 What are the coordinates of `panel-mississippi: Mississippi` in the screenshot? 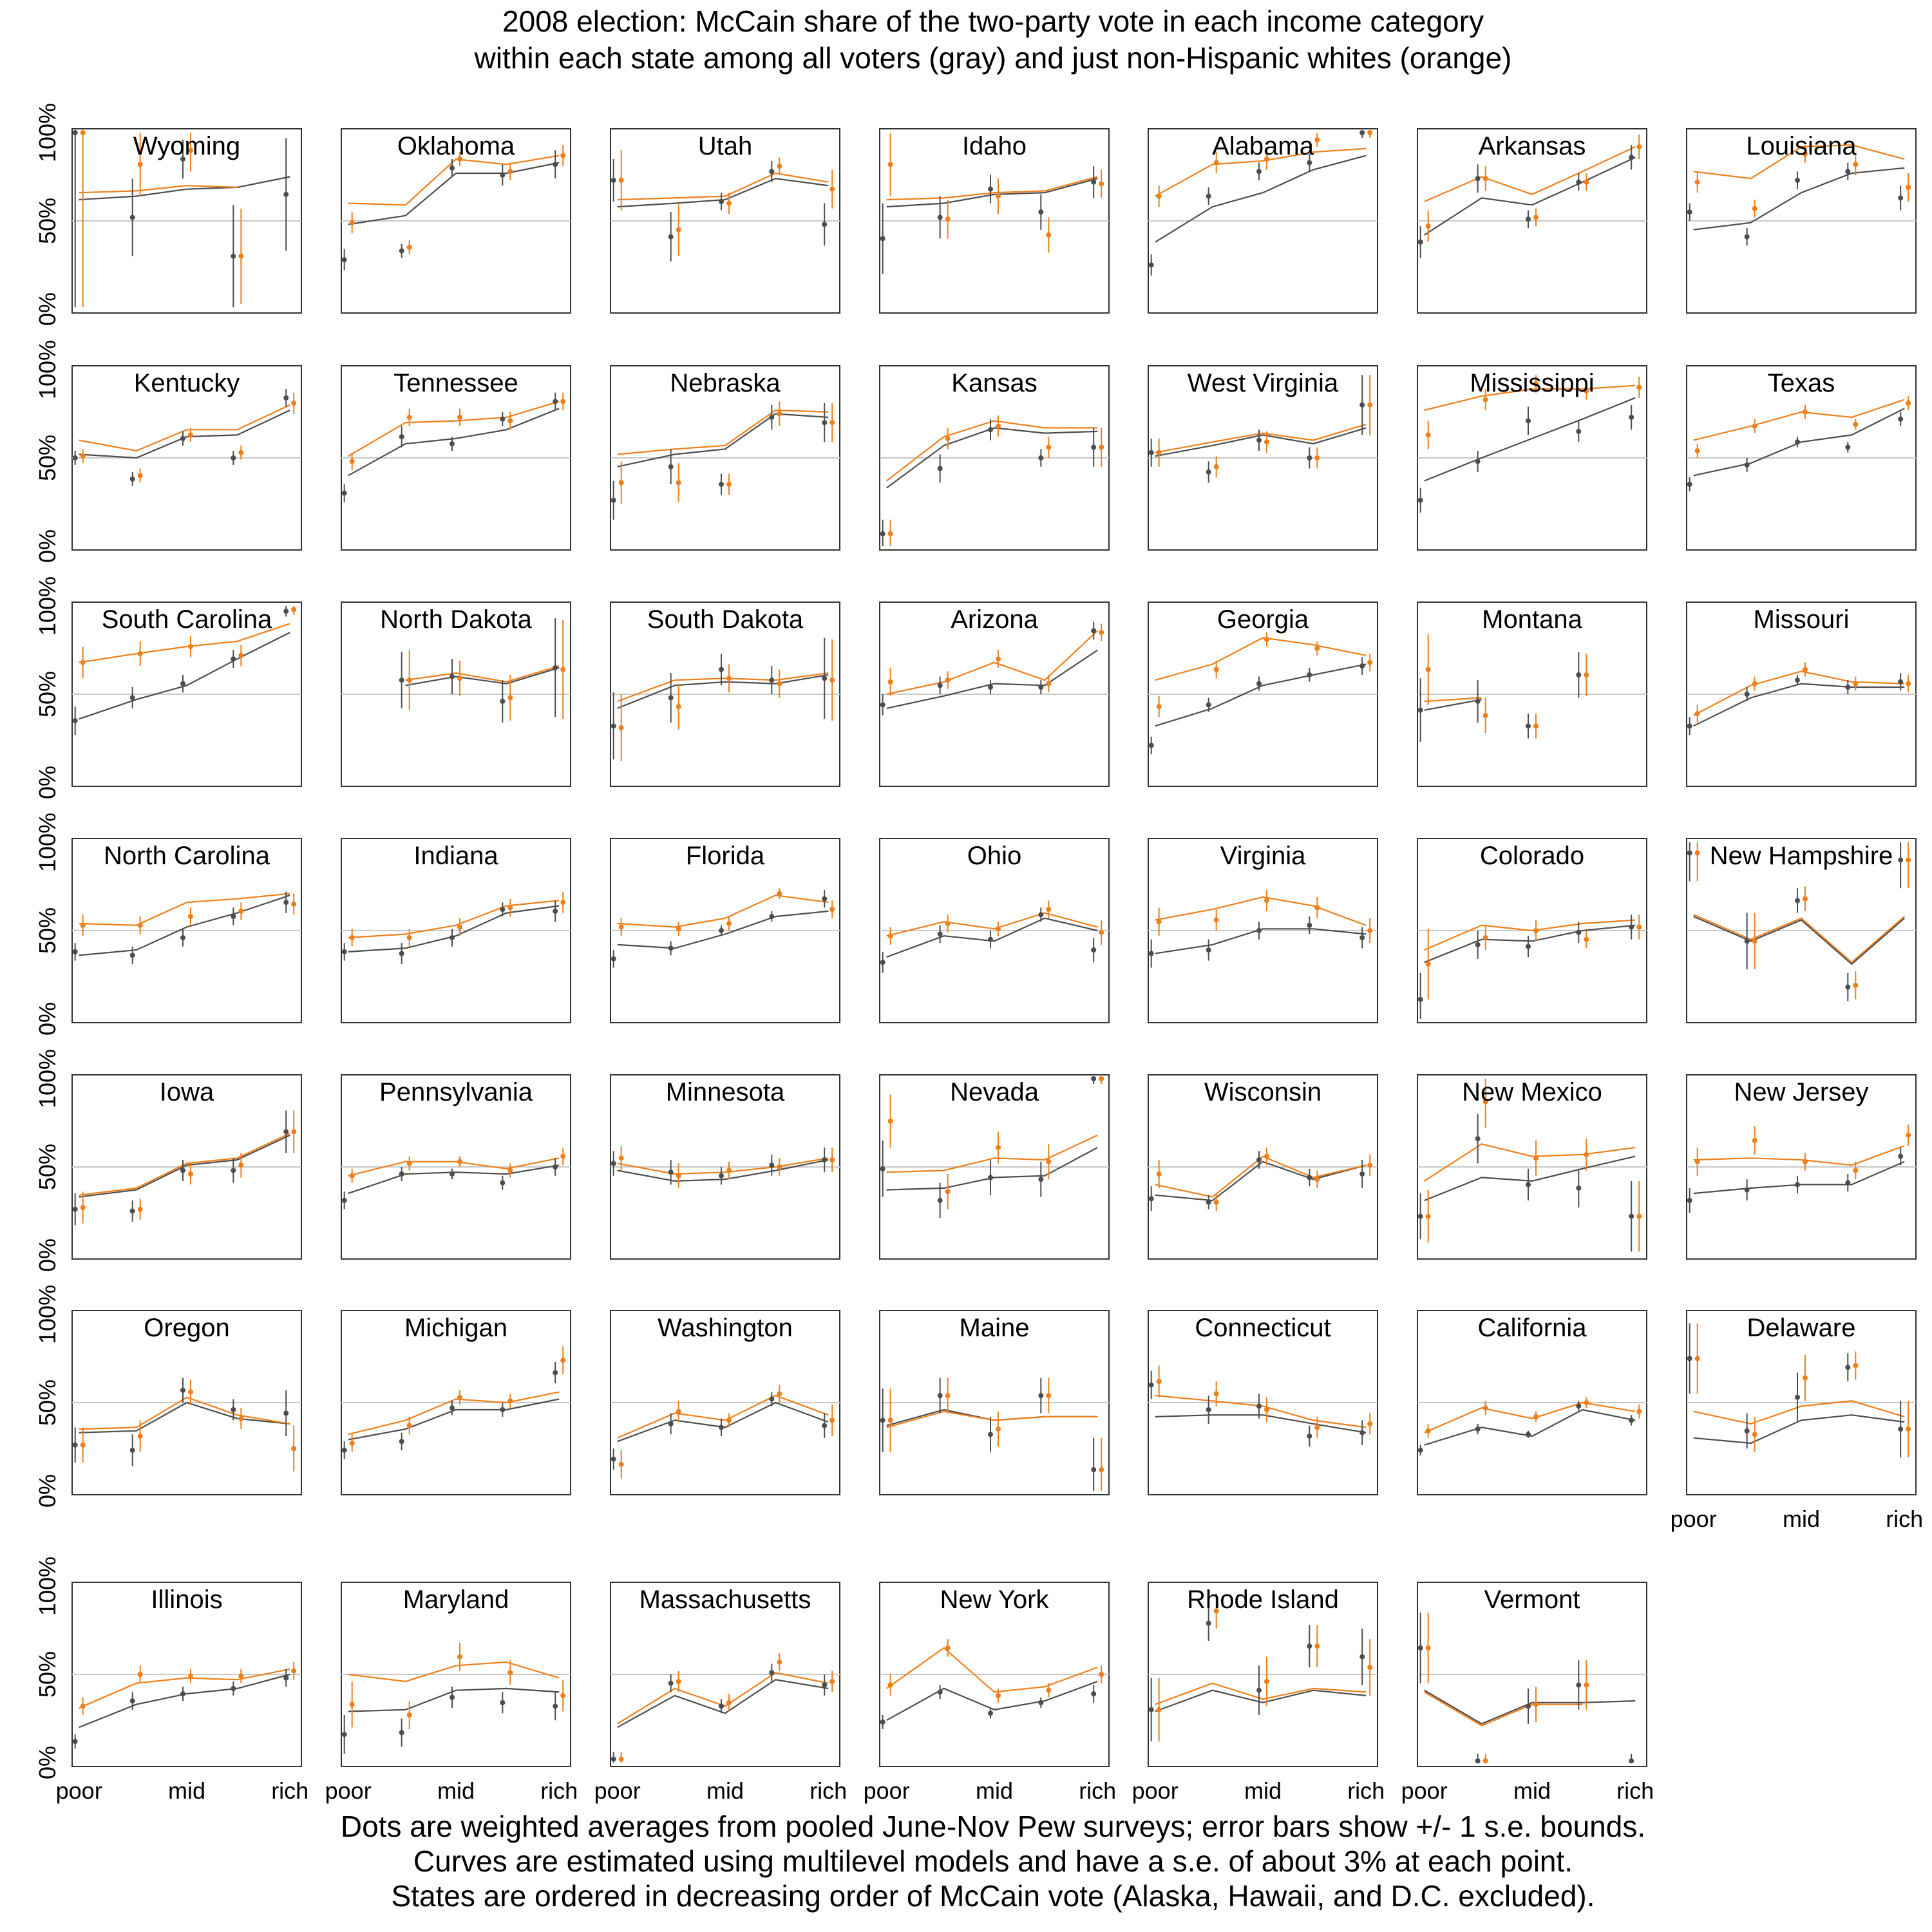 It's located at (1532, 458).